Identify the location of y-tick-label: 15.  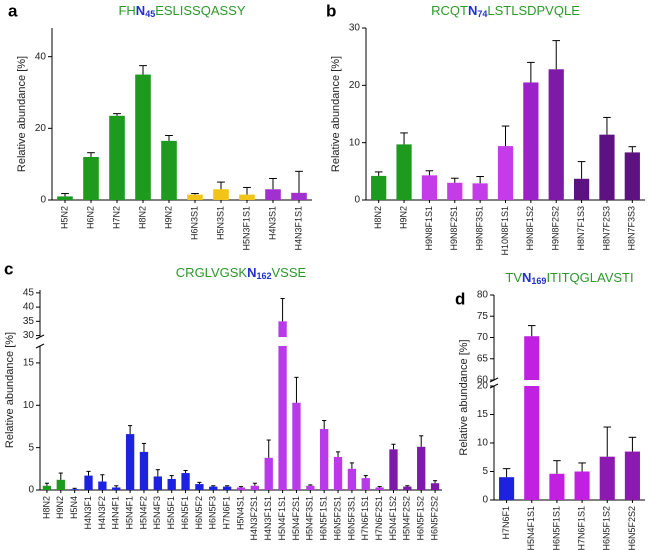
(29, 363).